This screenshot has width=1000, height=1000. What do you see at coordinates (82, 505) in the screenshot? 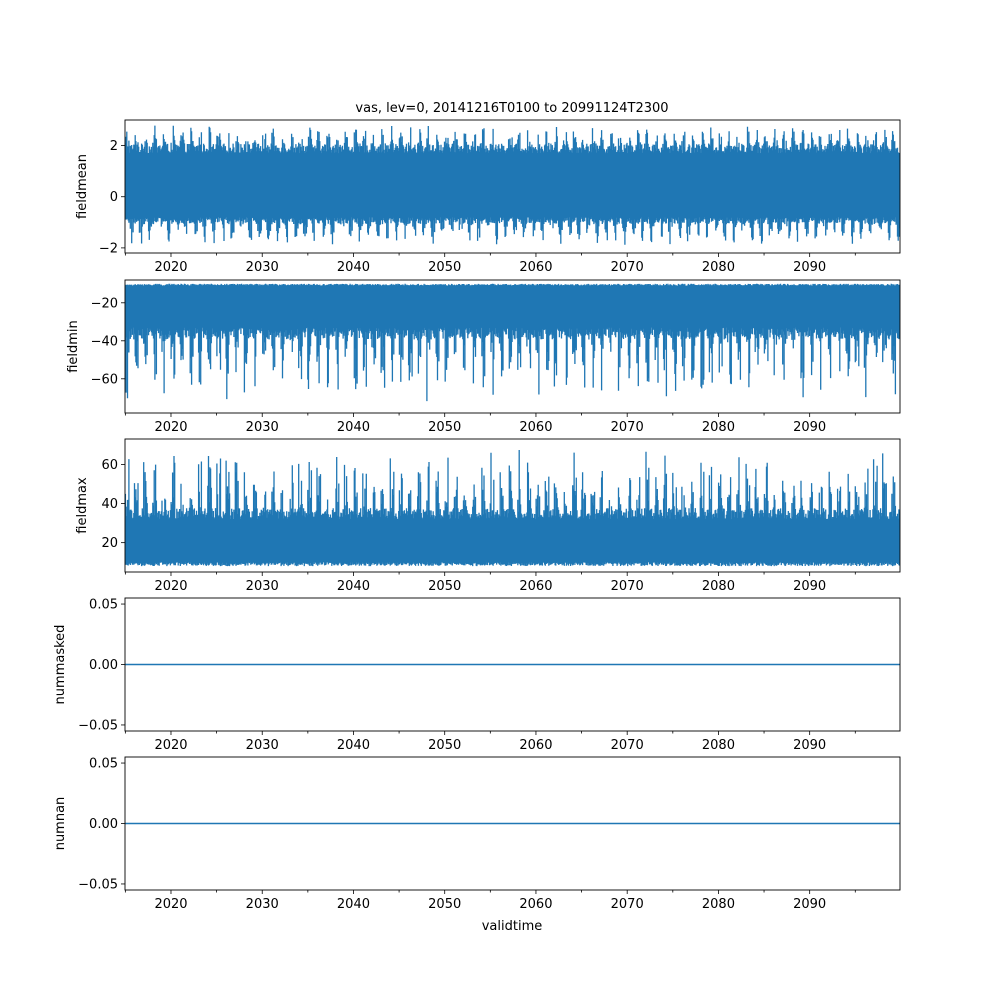
I see `y-axis-label: fieldmax` at bounding box center [82, 505].